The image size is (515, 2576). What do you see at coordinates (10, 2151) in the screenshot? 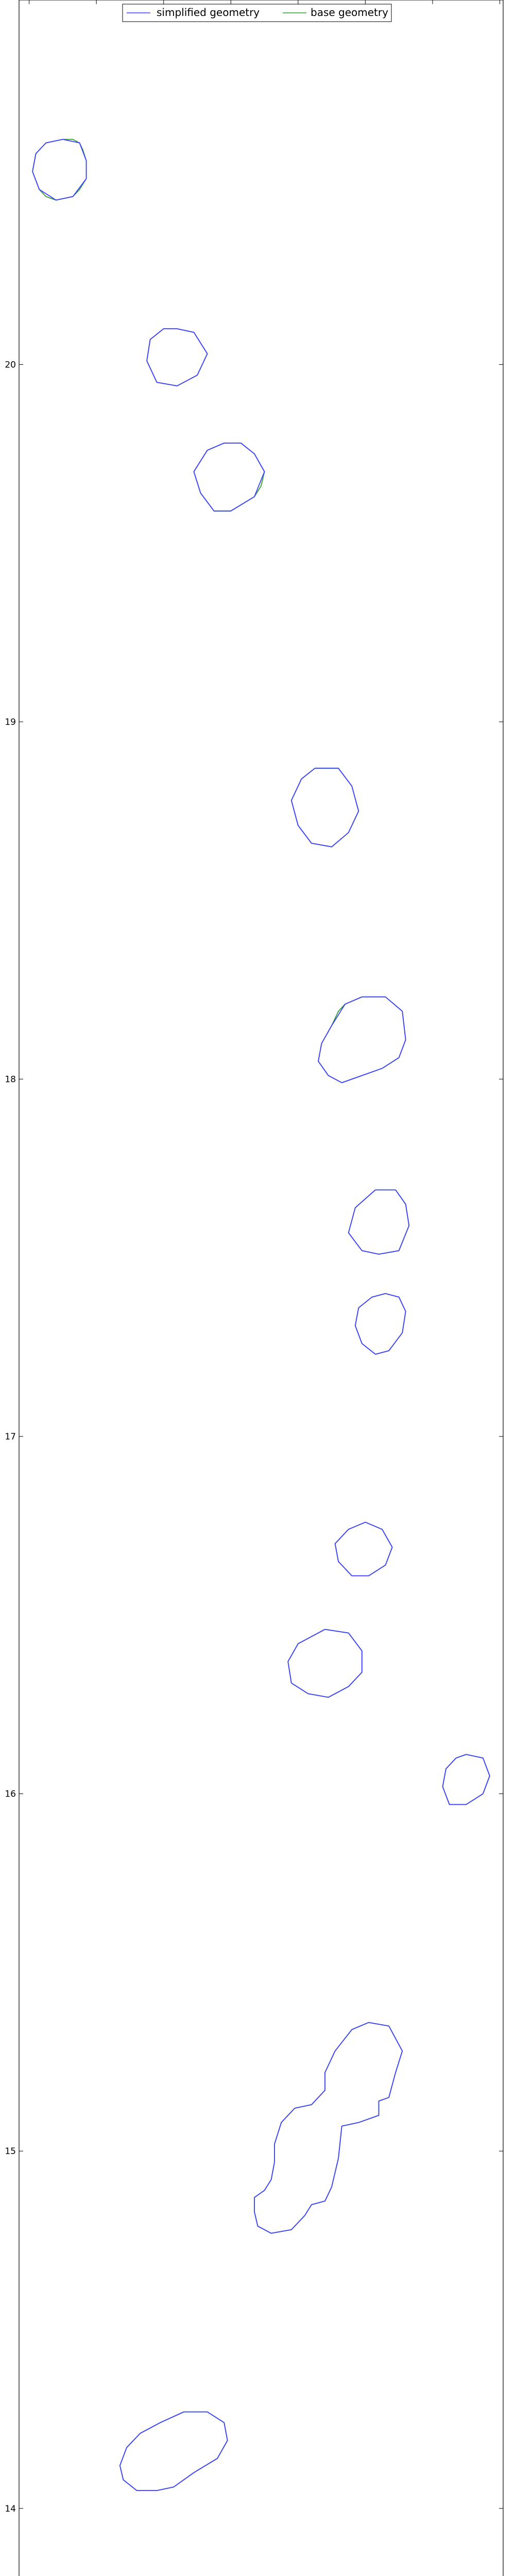
I see `y-tick-label: 15` at bounding box center [10, 2151].